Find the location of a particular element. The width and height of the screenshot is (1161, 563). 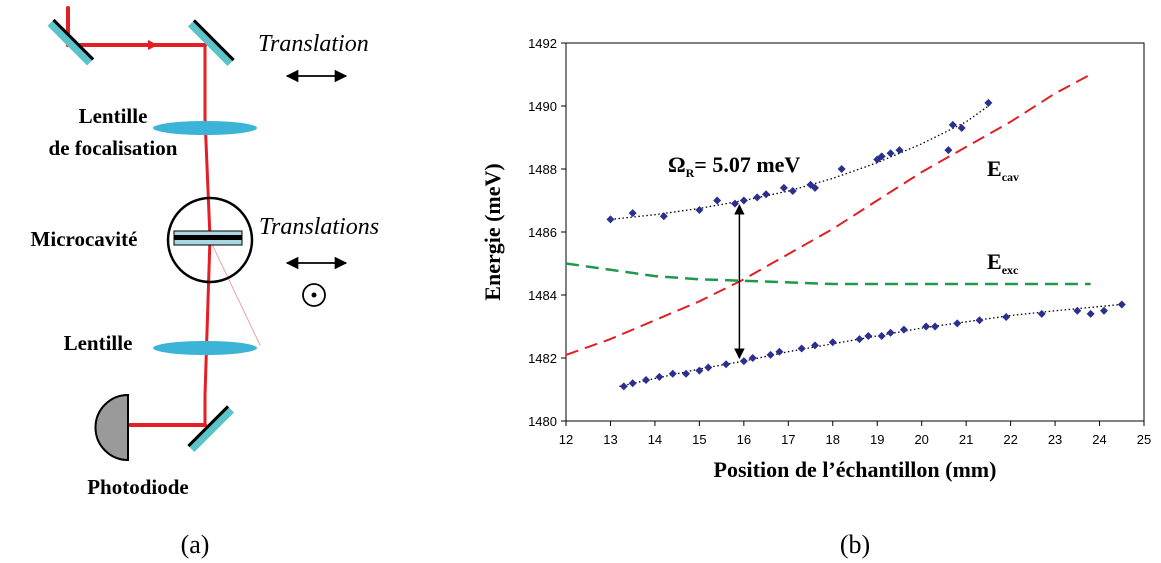

mirror-bottom-right is located at coordinates (211, 429).